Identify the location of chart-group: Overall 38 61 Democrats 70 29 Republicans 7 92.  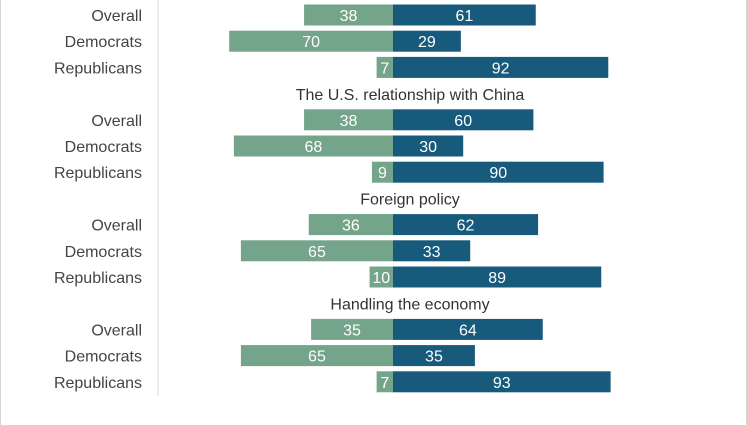
(331, 41).